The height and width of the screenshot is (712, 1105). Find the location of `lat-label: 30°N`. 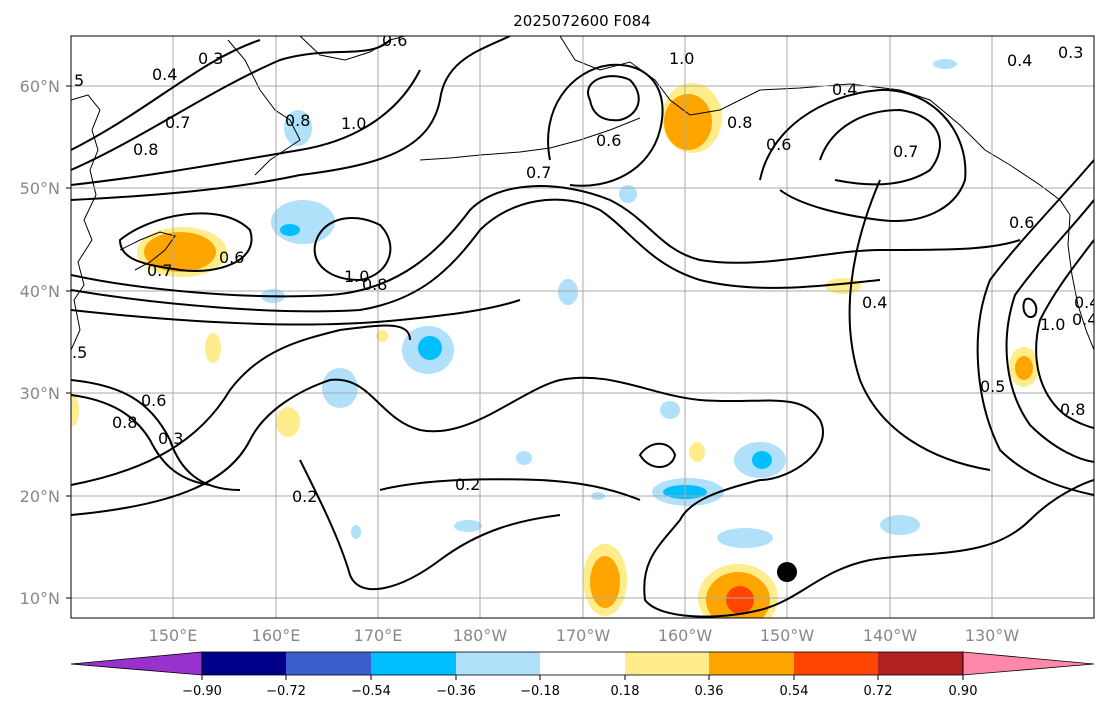

lat-label: 30°N is located at coordinates (40, 393).